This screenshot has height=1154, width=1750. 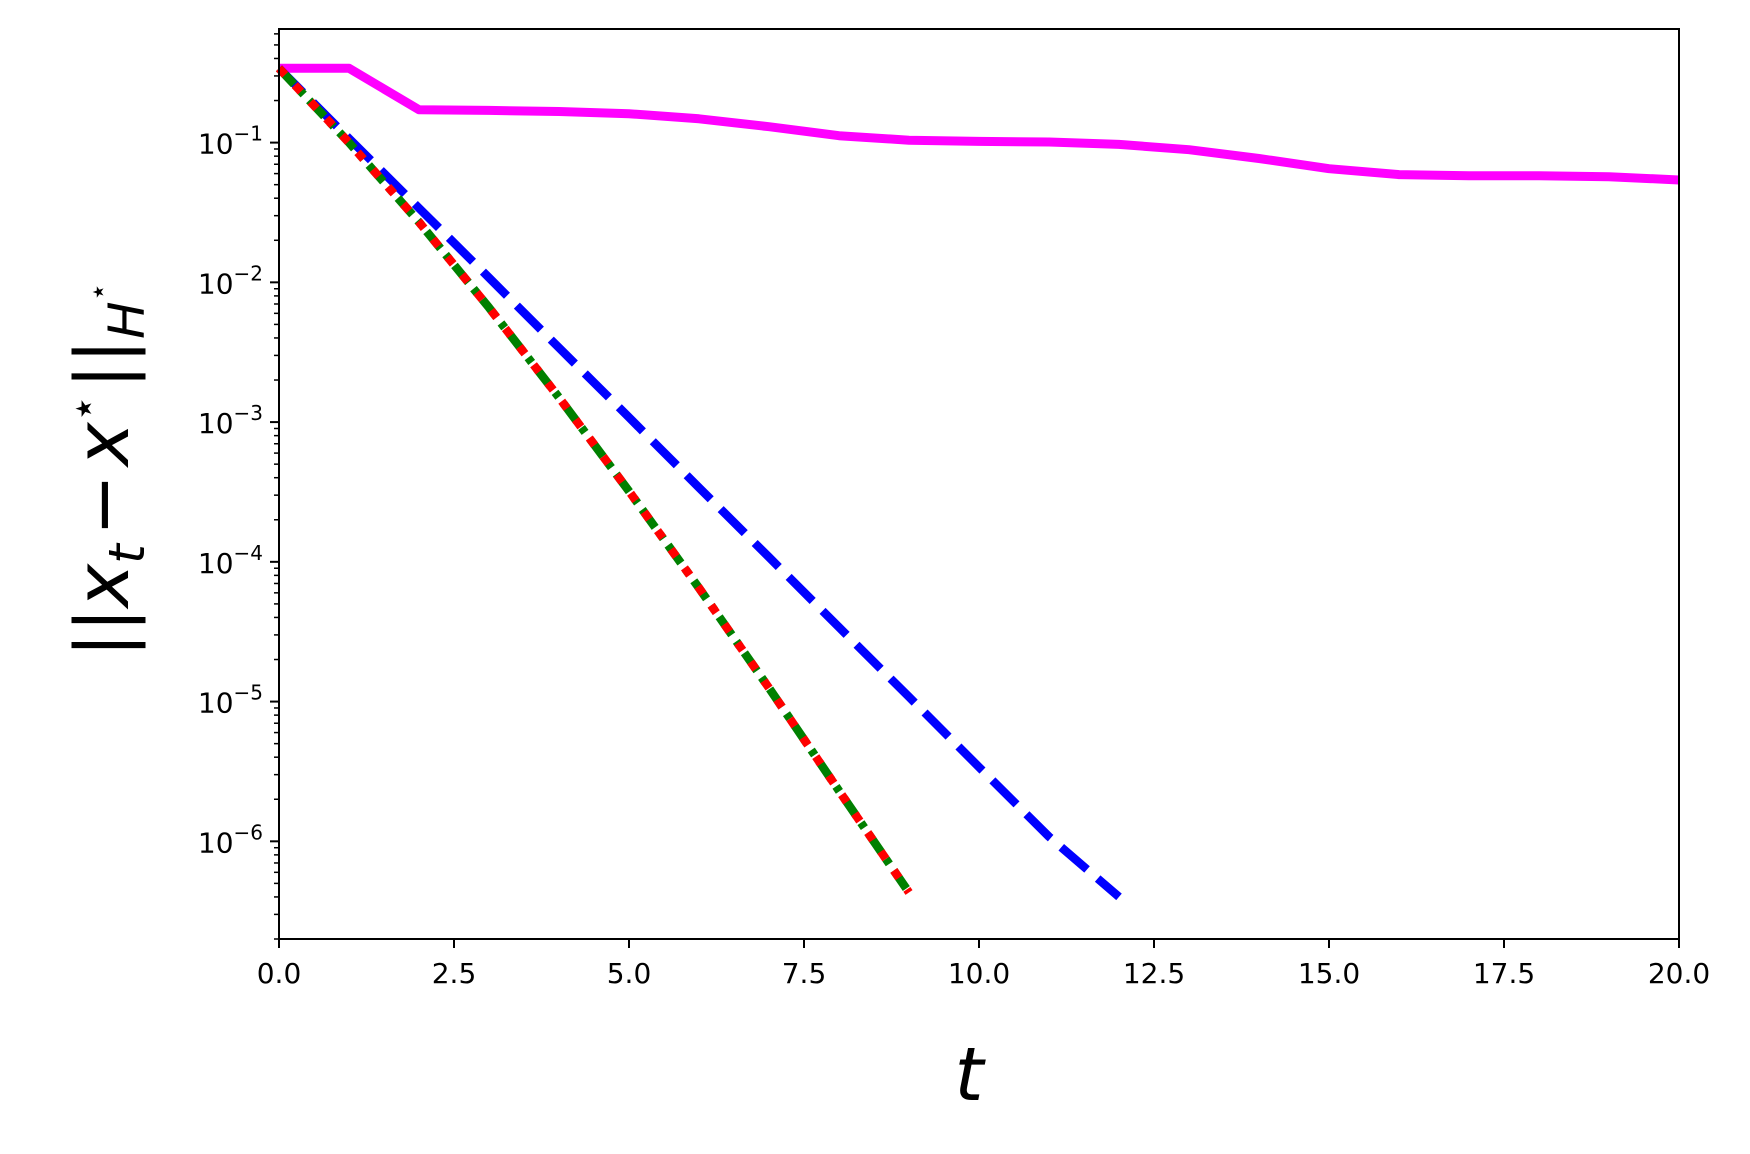 I want to click on ylabel-sub-H: H, so click(x=127, y=320).